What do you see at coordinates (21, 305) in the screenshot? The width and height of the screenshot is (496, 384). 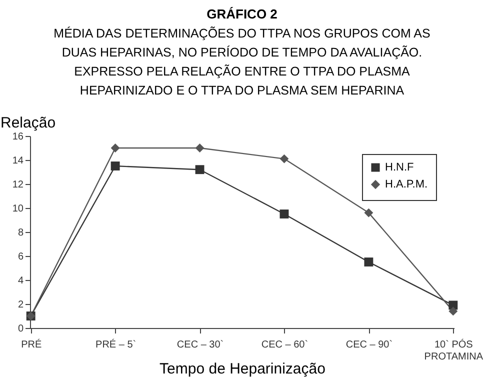 I see `y-tick-label: 2` at bounding box center [21, 305].